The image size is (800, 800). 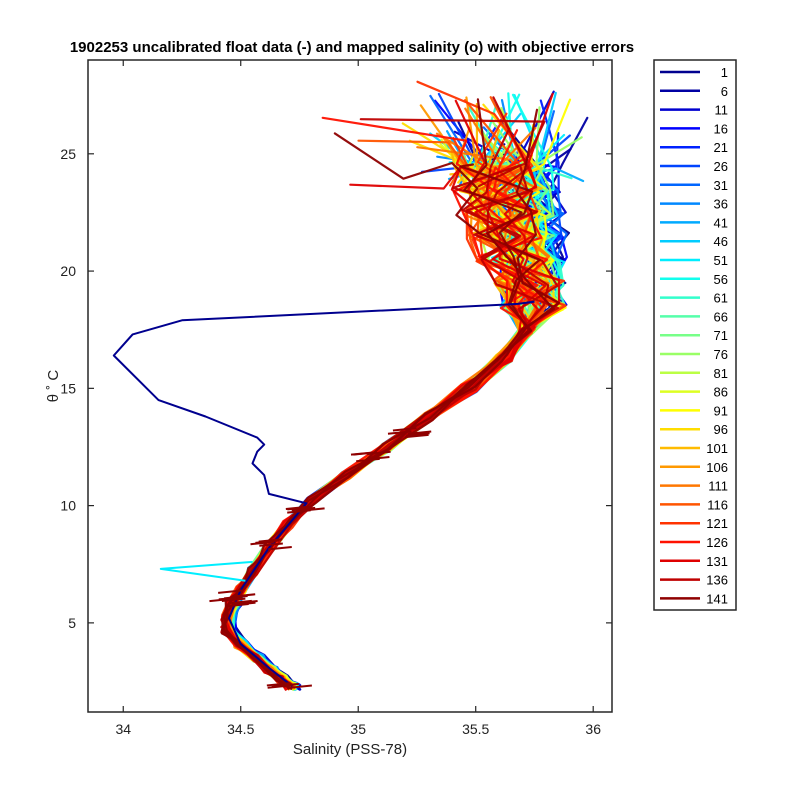 What do you see at coordinates (358, 729) in the screenshot?
I see `x-tick-label: 35` at bounding box center [358, 729].